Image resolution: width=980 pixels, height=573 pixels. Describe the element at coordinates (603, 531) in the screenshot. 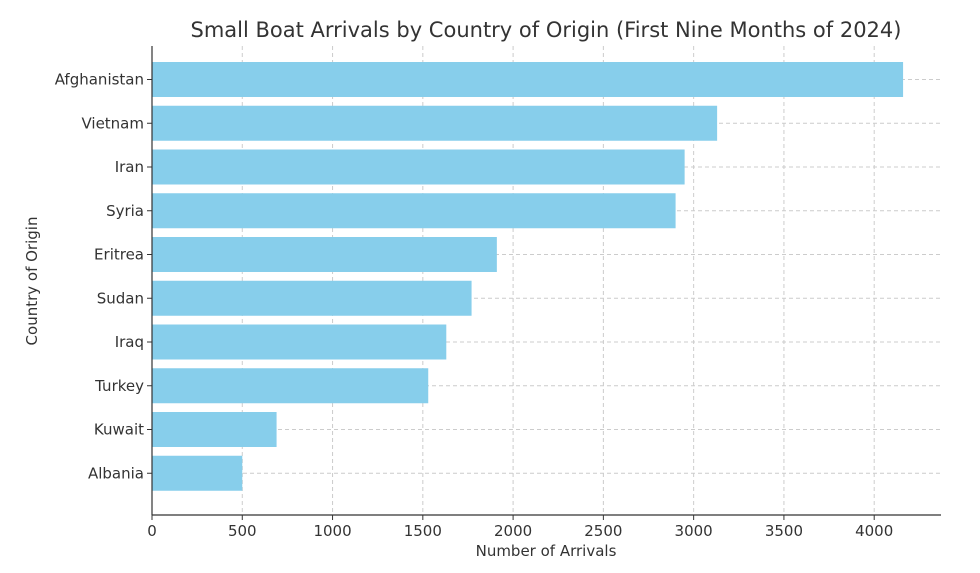

I see `x-tick-label: 2500` at that location.